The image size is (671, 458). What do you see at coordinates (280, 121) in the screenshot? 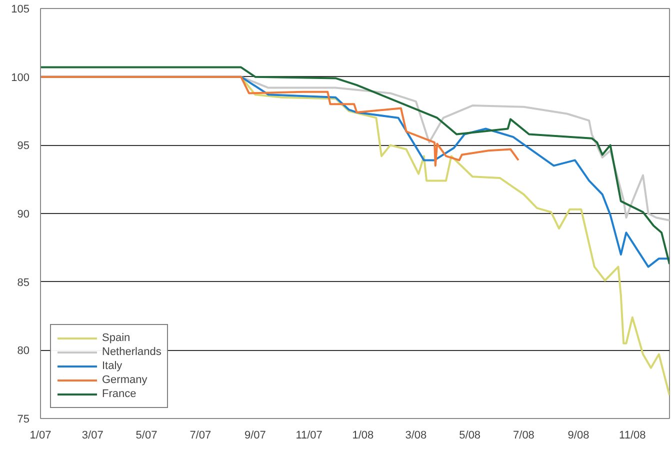
I see `line-series` at bounding box center [280, 121].